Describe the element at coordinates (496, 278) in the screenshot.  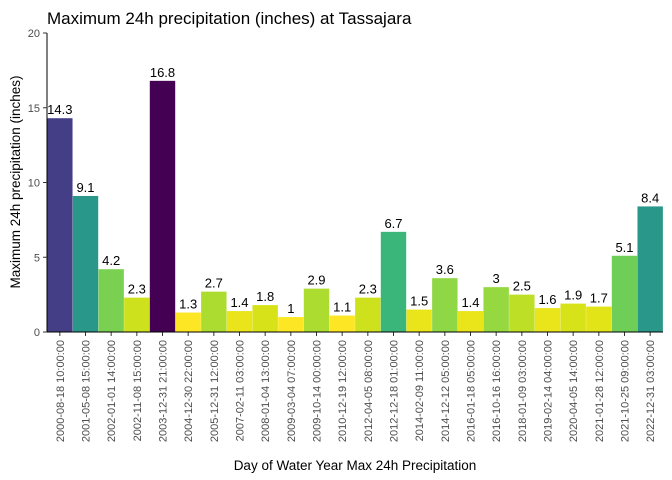
I see `data-label: 3` at that location.